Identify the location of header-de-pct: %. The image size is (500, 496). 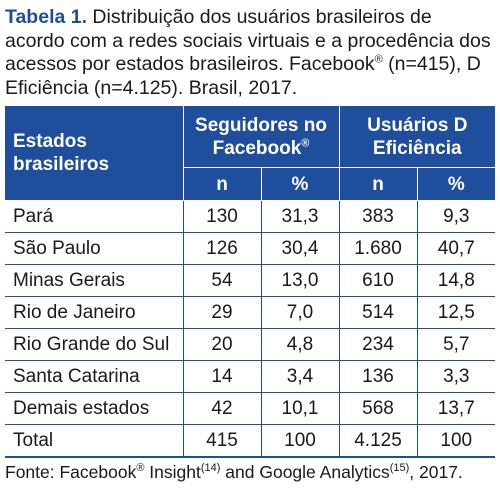
(456, 184).